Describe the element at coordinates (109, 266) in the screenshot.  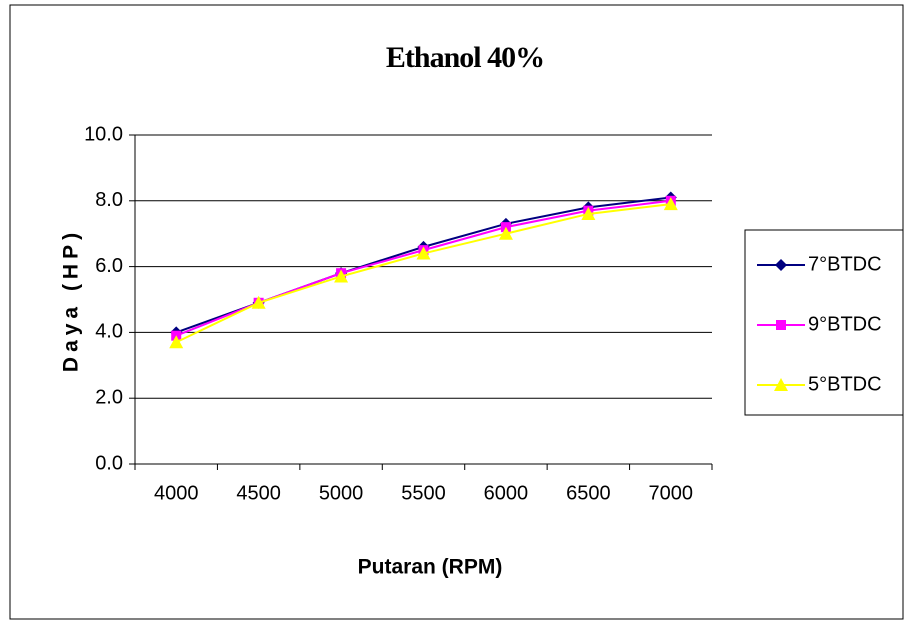
I see `y-tick-label: 6.0` at that location.